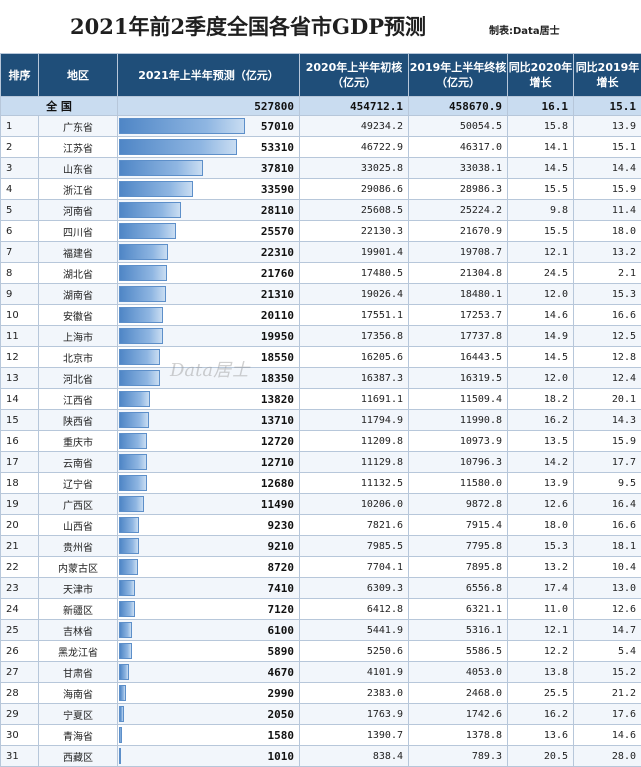  Describe the element at coordinates (209, 75) in the screenshot. I see `header-gdp-2021: 2021年上半年预测（亿元）` at that location.